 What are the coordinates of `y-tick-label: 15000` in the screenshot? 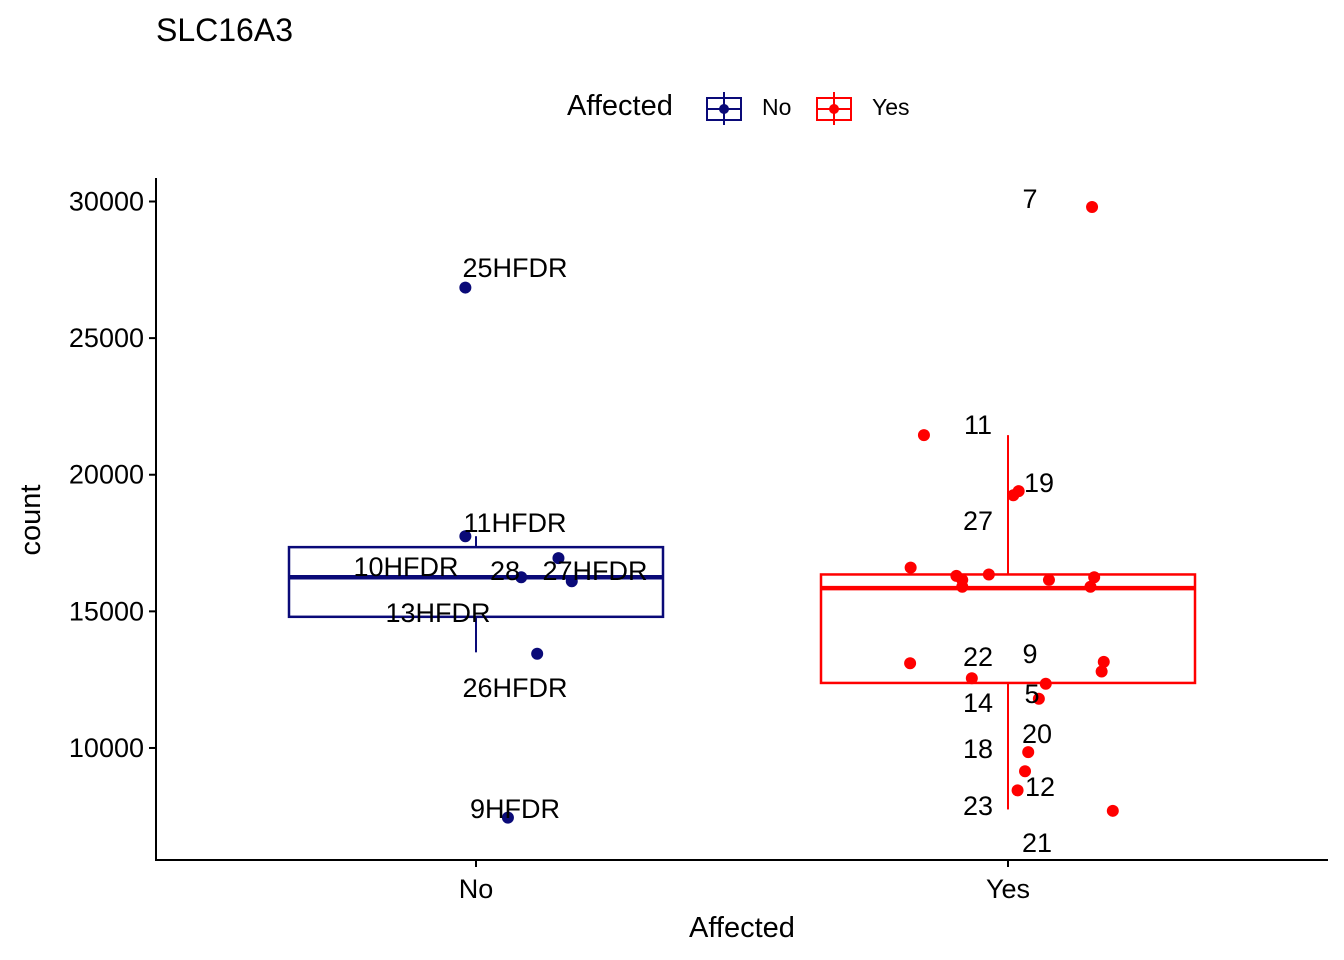 It's located at (106, 611).